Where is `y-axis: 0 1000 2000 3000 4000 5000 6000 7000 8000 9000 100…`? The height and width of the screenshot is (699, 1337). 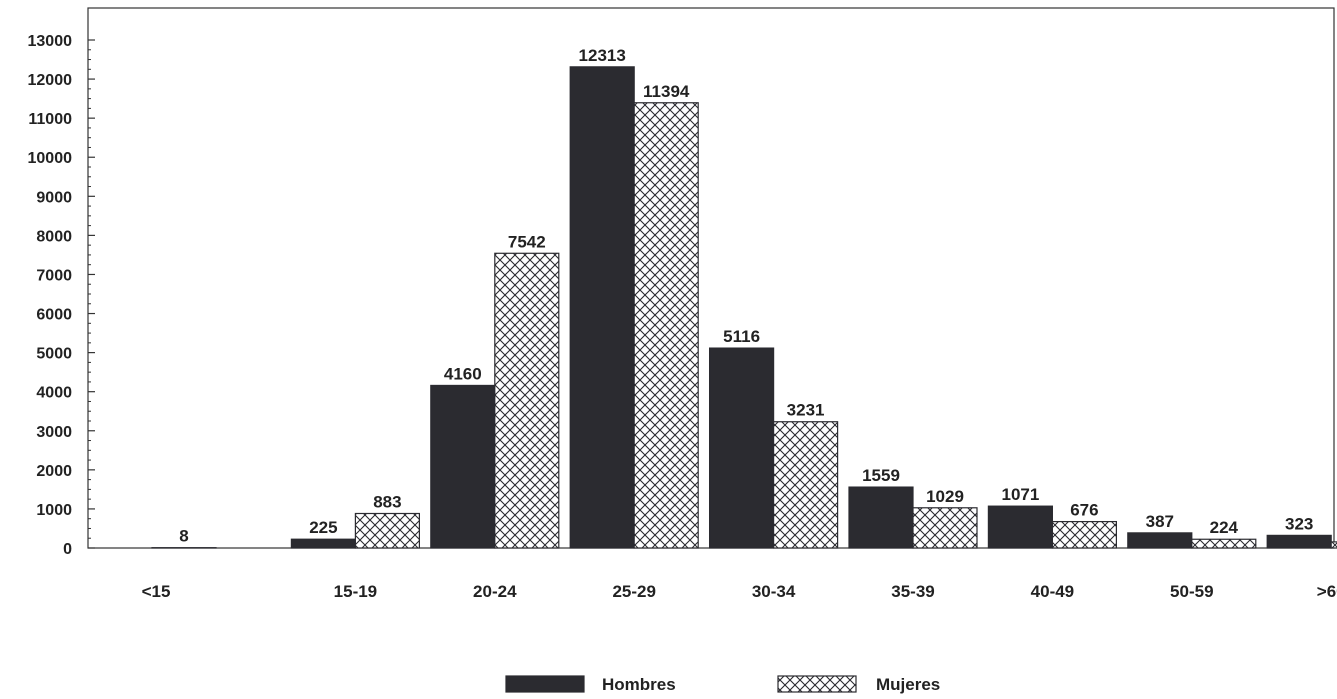 y-axis: 0 1000 2000 3000 4000 5000 6000 7000 8000 9000 100… is located at coordinates (61, 295).